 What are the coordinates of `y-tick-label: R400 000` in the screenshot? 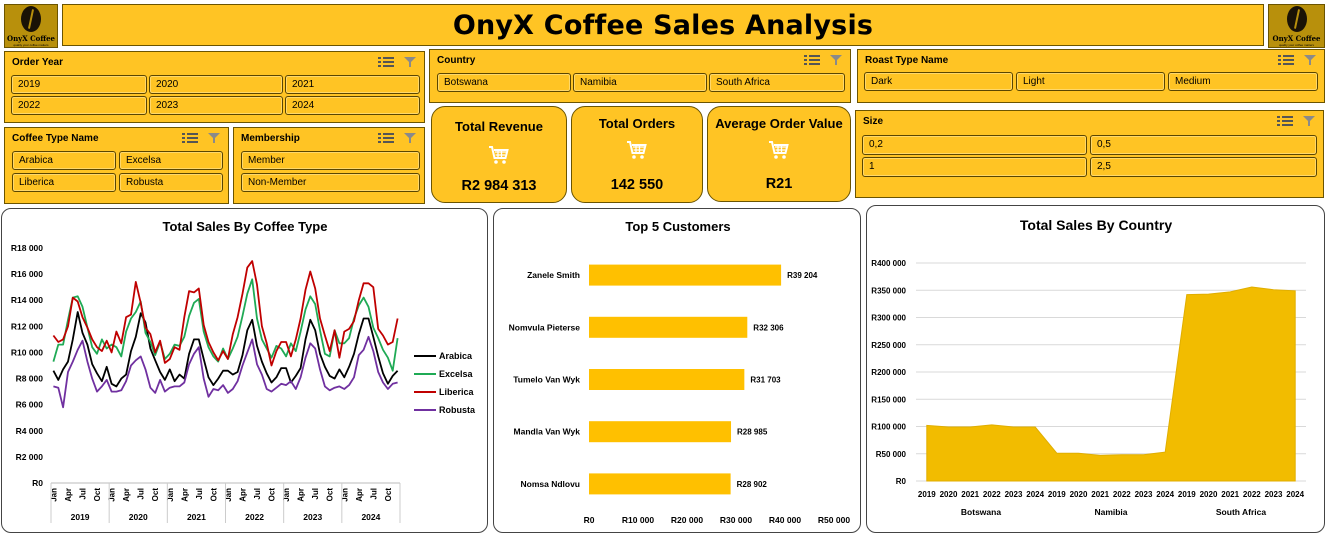 It's located at (888, 263).